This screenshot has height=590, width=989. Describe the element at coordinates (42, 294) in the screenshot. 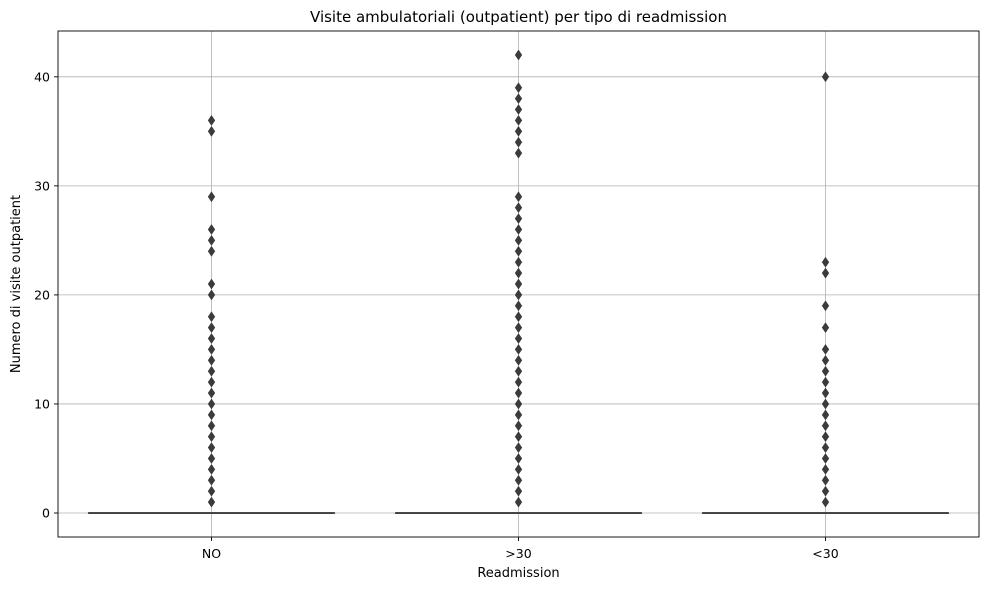

I see `y-tick-label: 20` at that location.